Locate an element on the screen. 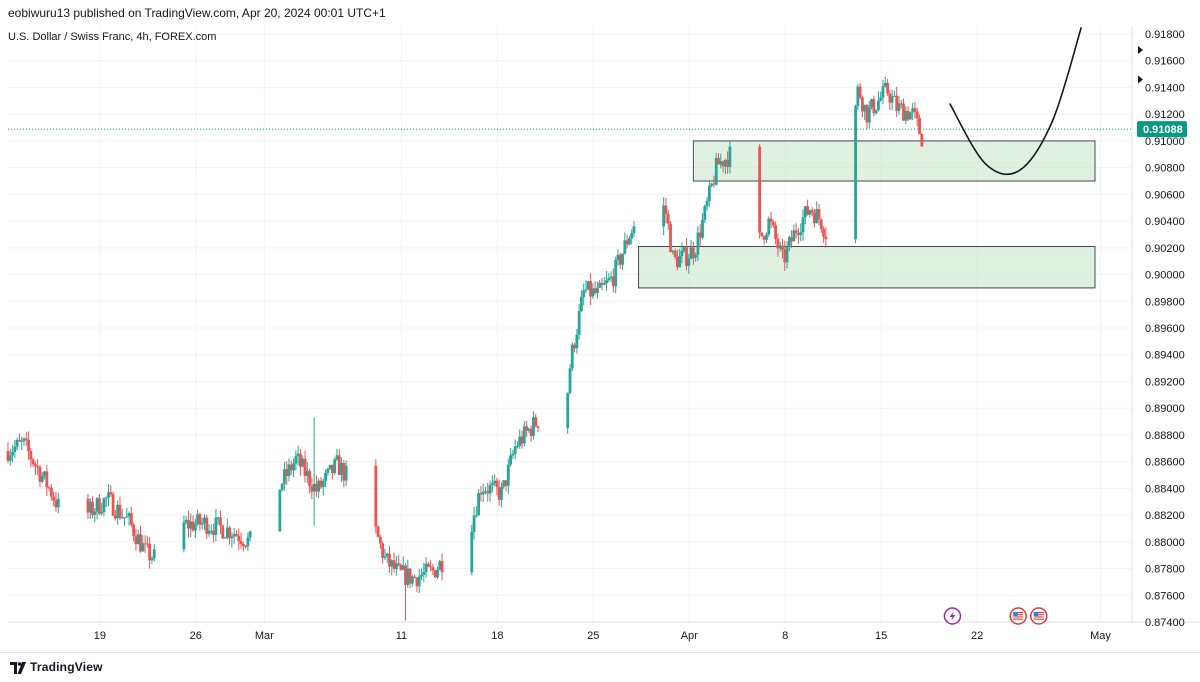  time-axis: 19 26 Mar 11 18 25 Apr 8 15 22 May is located at coordinates (603, 636).